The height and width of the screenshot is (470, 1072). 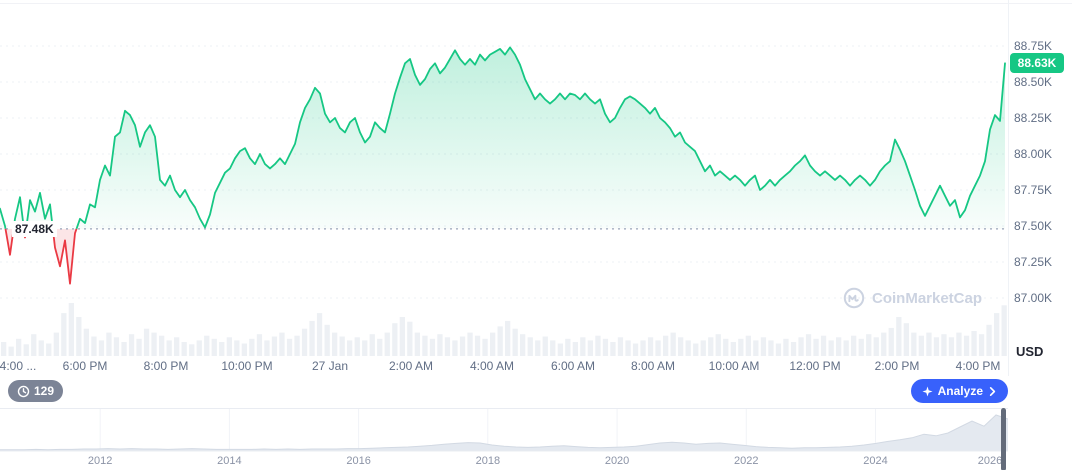 I want to click on coinmarketcap-logo-icon, so click(x=854, y=298).